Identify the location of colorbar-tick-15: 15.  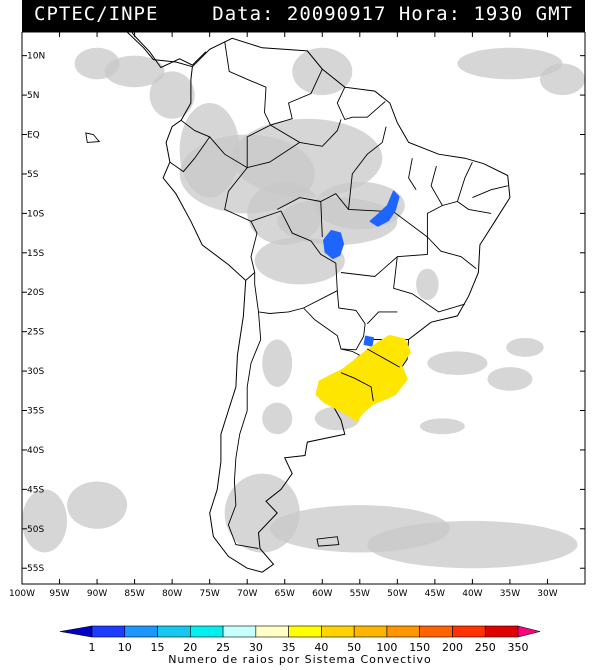
(158, 647).